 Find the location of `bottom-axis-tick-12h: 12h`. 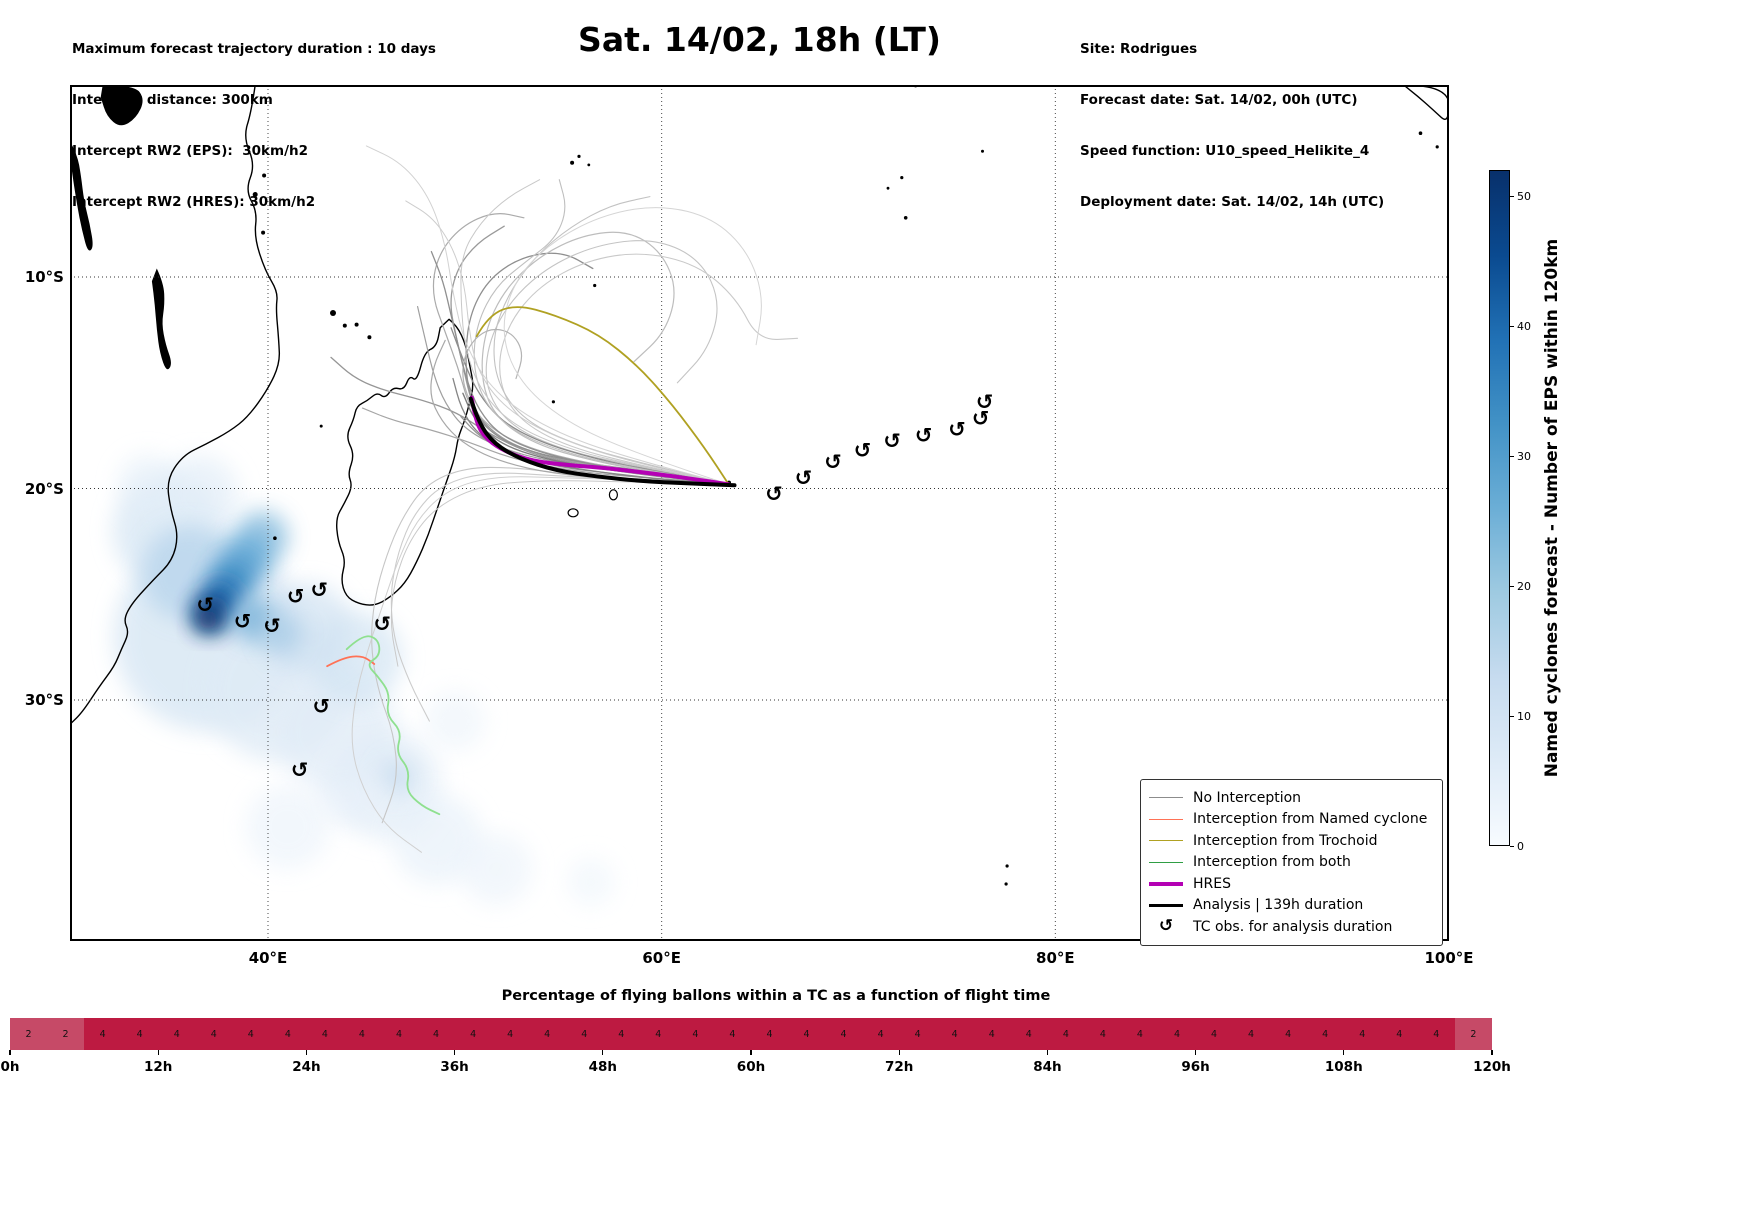

bottom-axis-tick-12h: 12h is located at coordinates (158, 1067).